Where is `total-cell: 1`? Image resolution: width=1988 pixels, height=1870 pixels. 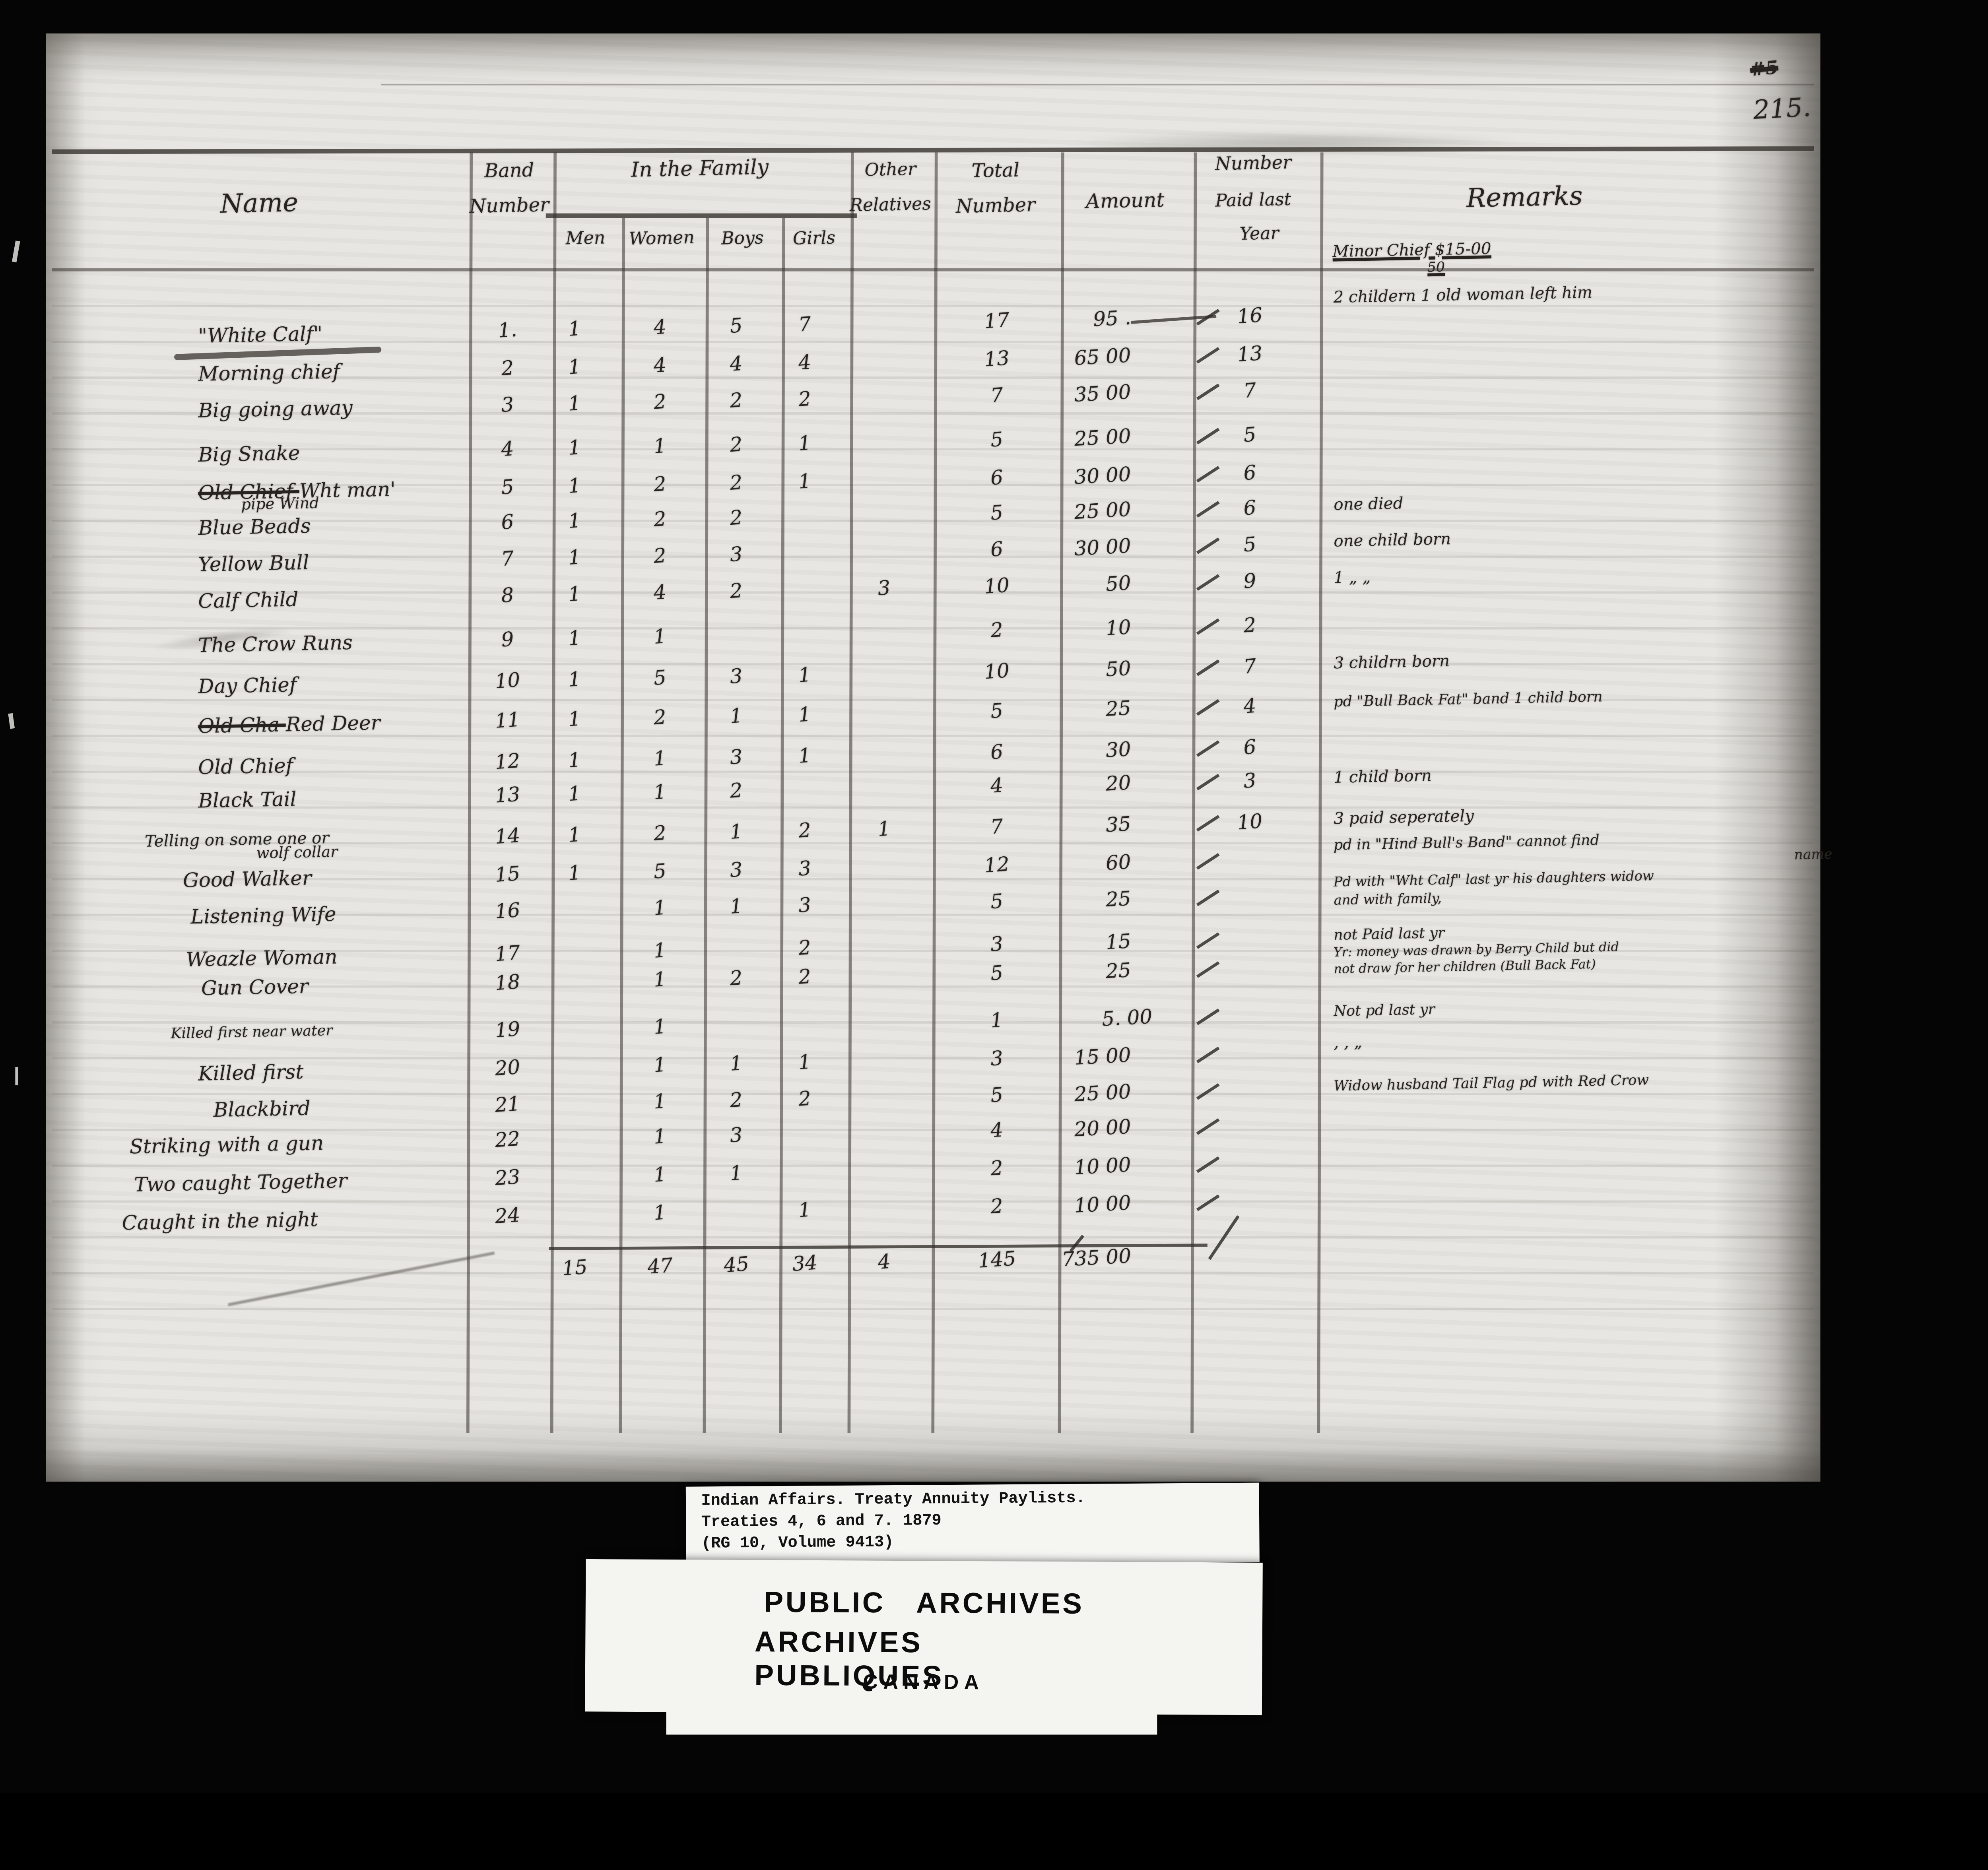
total-cell: 1 is located at coordinates (997, 1022).